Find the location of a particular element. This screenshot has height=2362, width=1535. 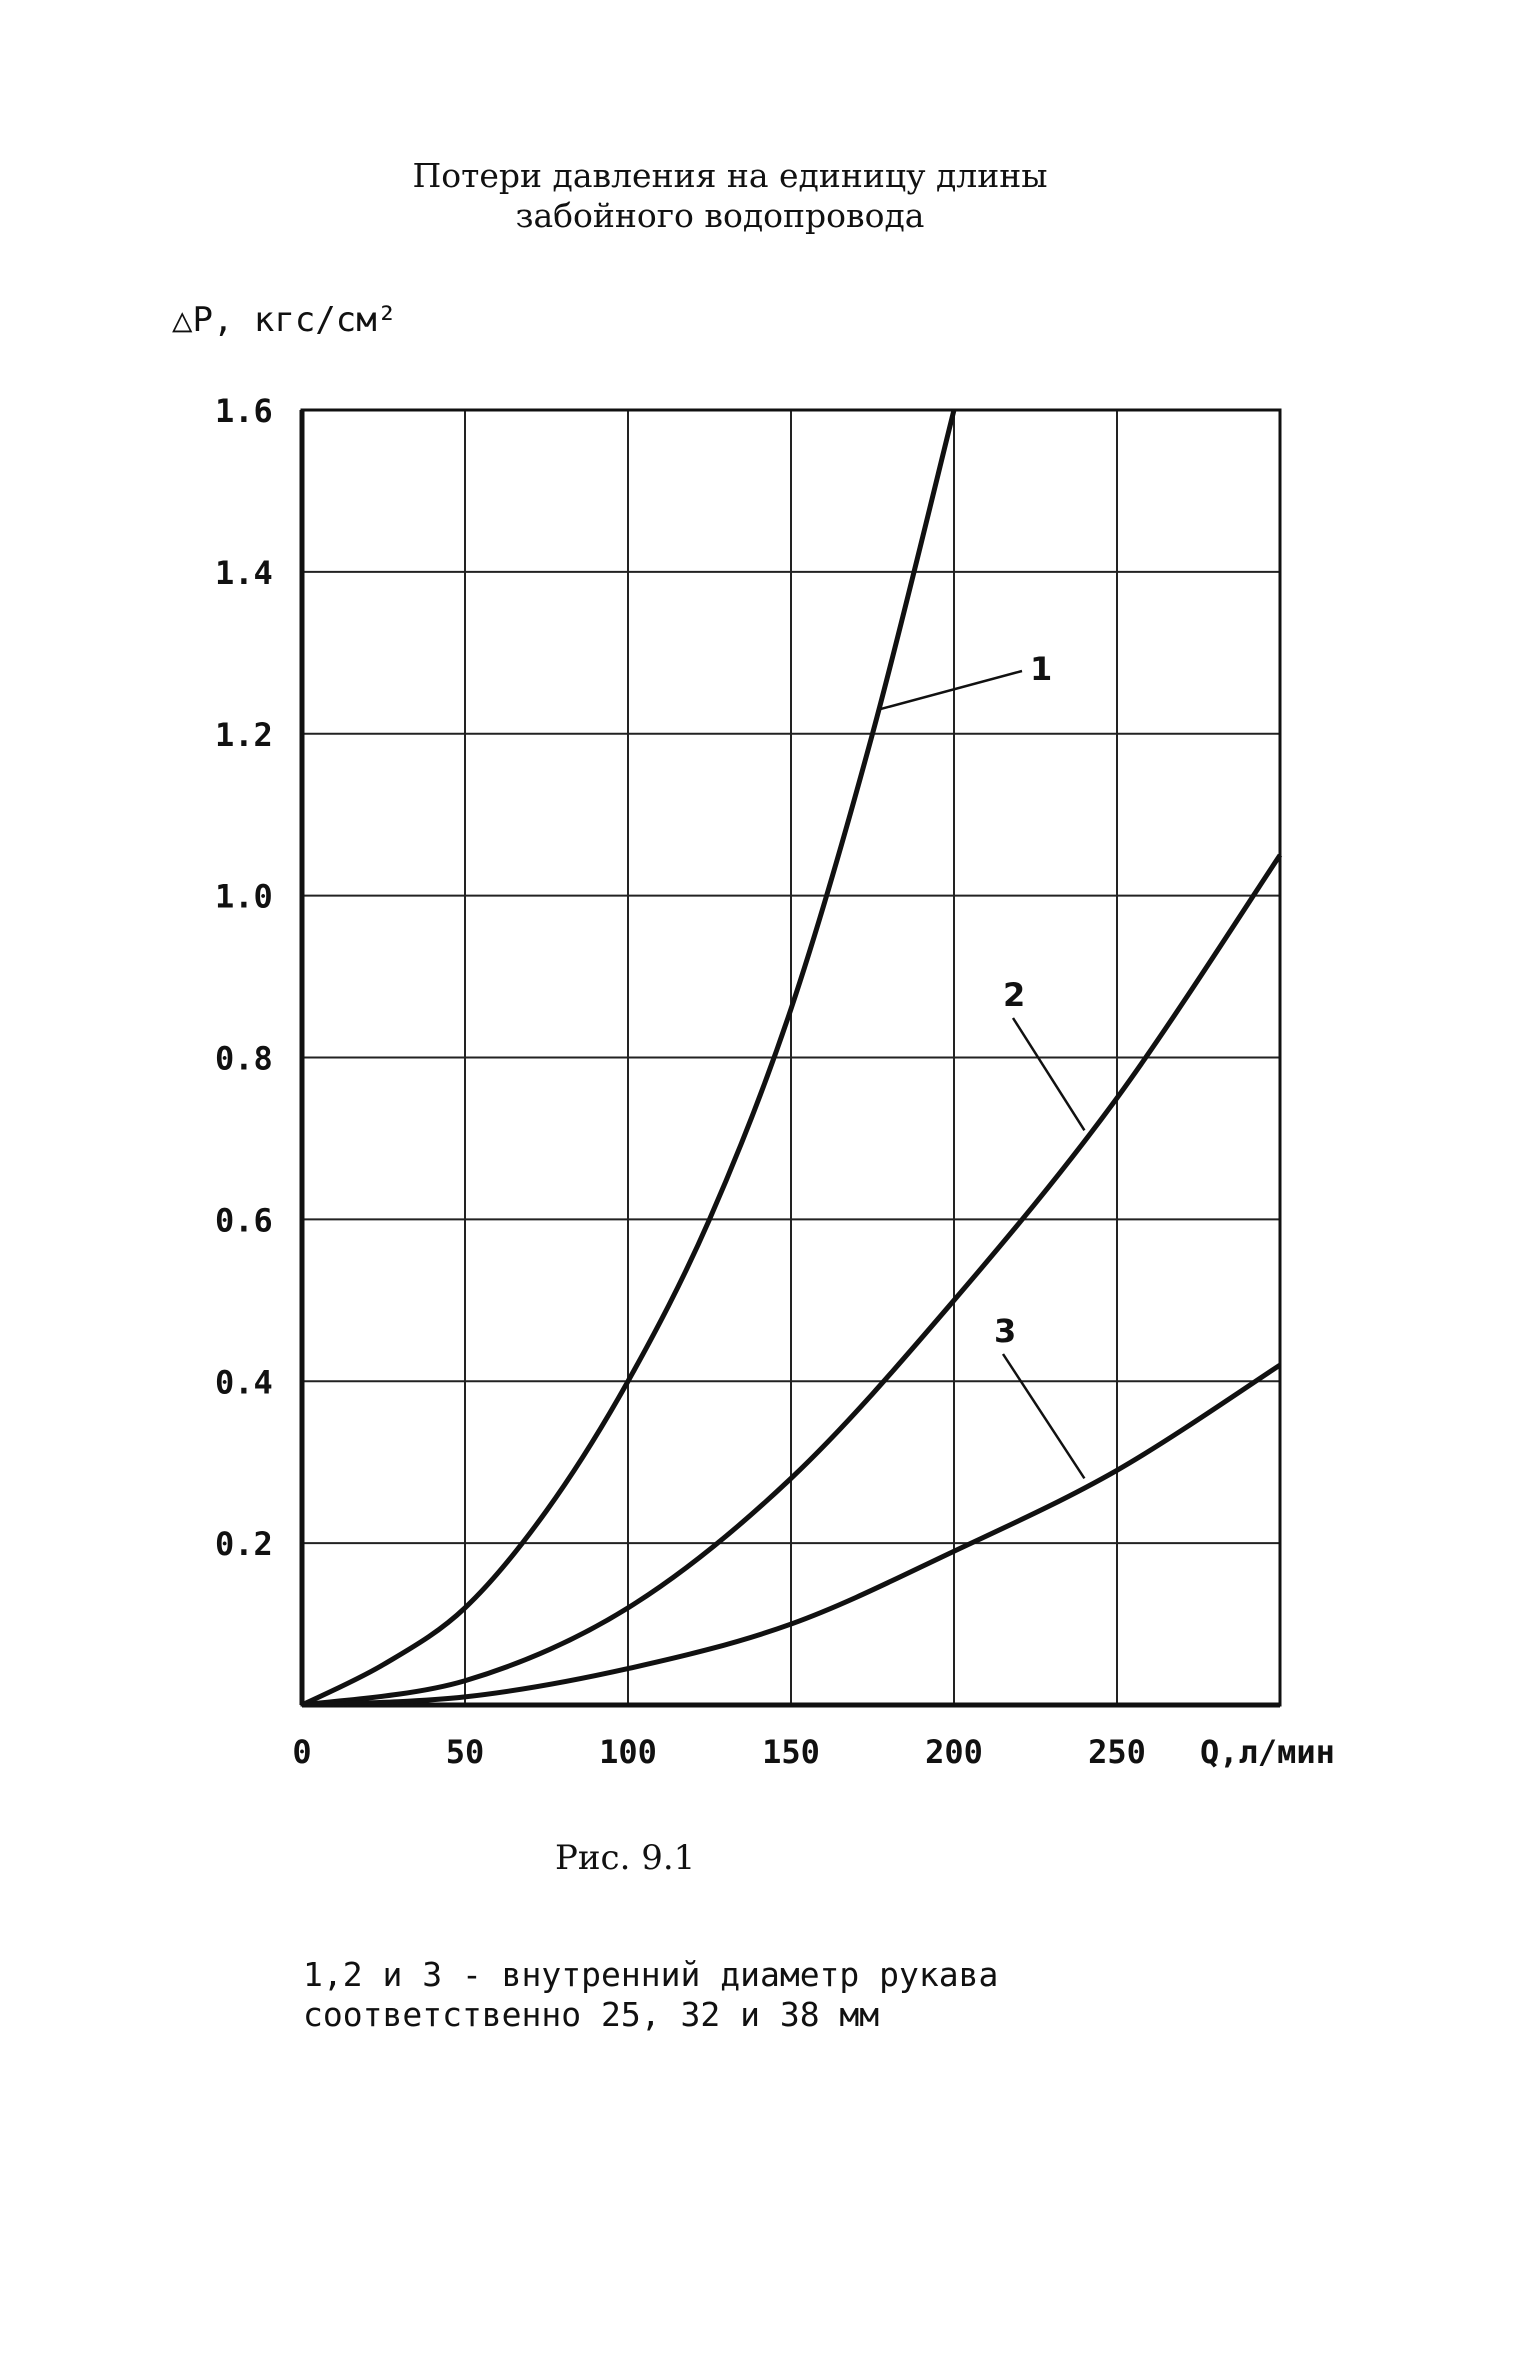

y-tick-label: 1.2 is located at coordinates (244, 735).